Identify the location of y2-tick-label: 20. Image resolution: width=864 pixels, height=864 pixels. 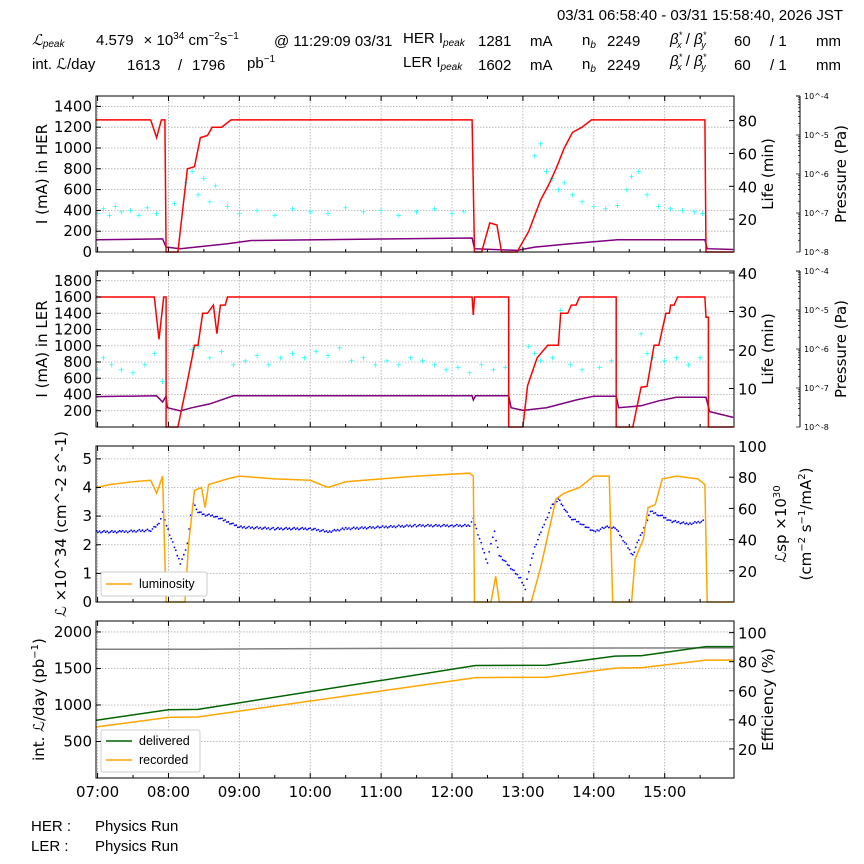
(747, 750).